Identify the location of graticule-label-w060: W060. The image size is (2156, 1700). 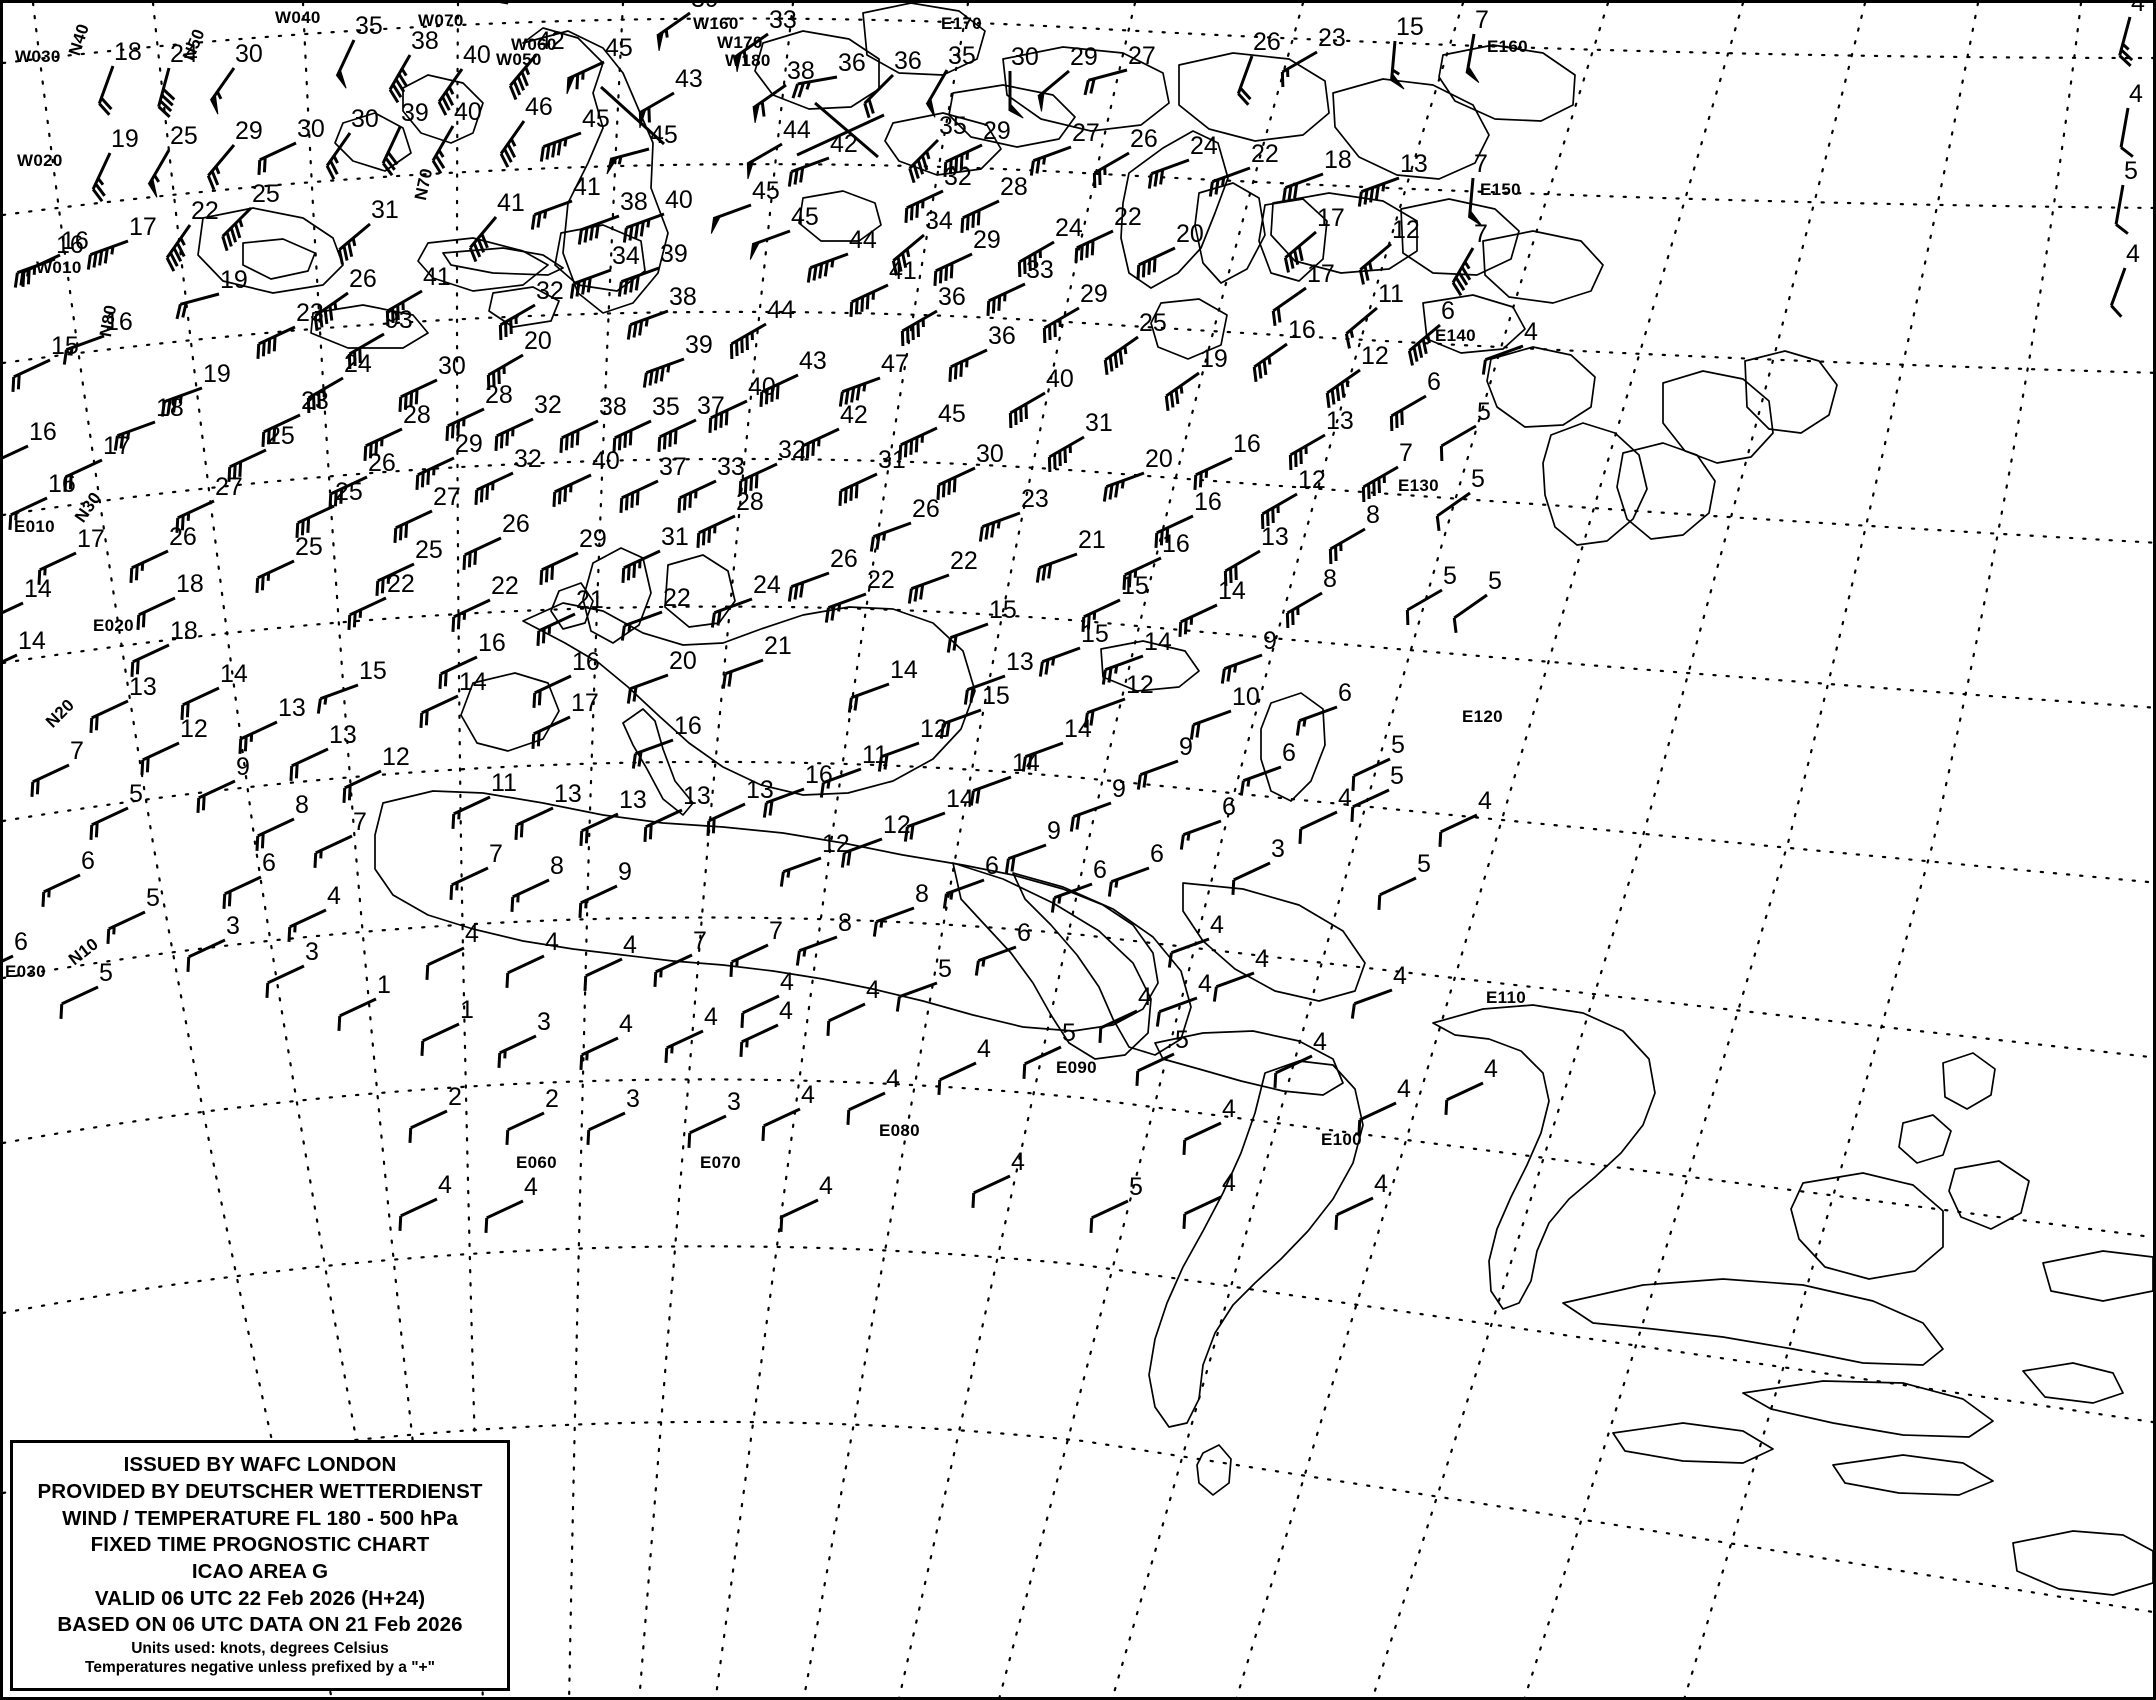
(534, 44).